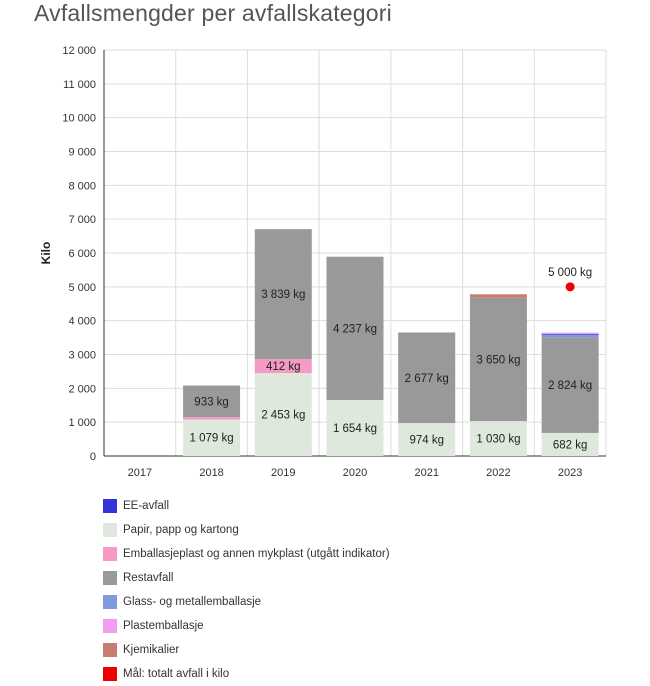 Image resolution: width=650 pixels, height=686 pixels. I want to click on data-label: 974 kg, so click(426, 441).